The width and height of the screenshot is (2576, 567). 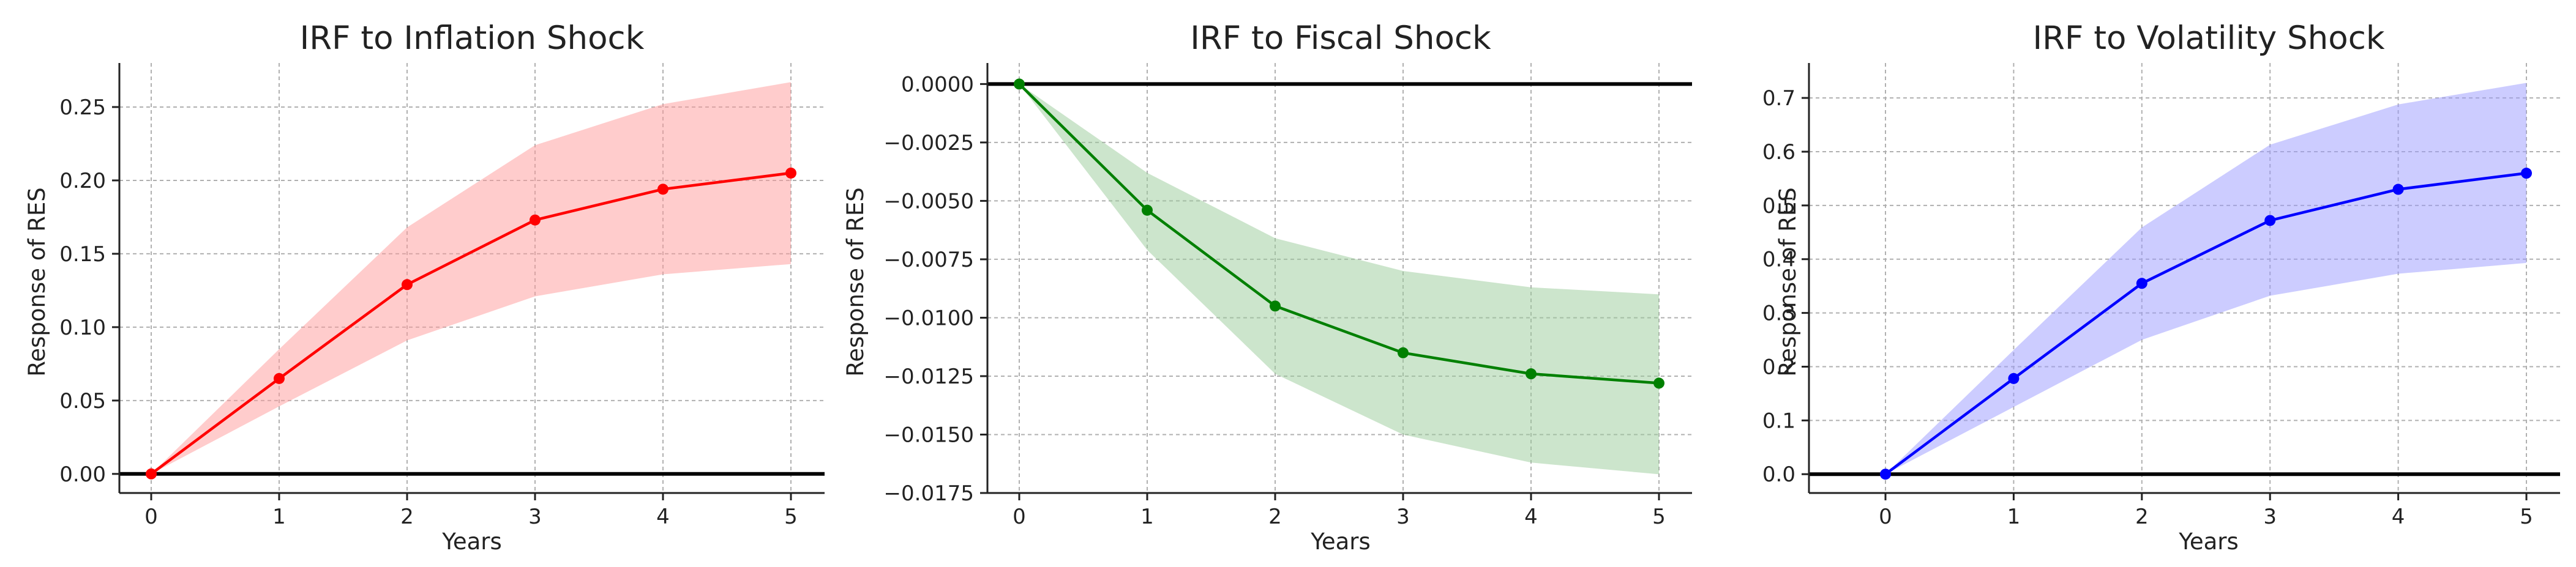 I want to click on y-tick-label: −0.0025, so click(x=929, y=143).